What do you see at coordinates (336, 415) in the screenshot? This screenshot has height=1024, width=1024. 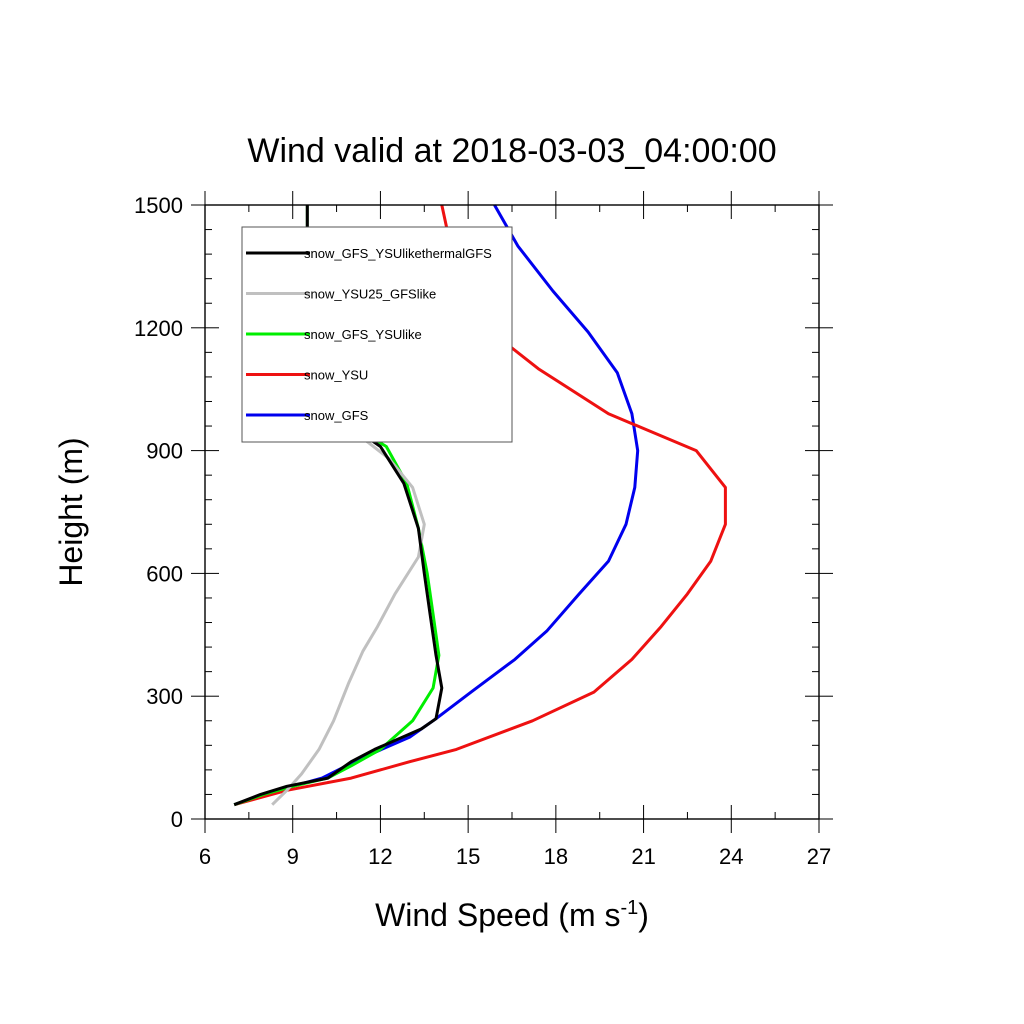 I see `legend-label: snow_GFS` at bounding box center [336, 415].